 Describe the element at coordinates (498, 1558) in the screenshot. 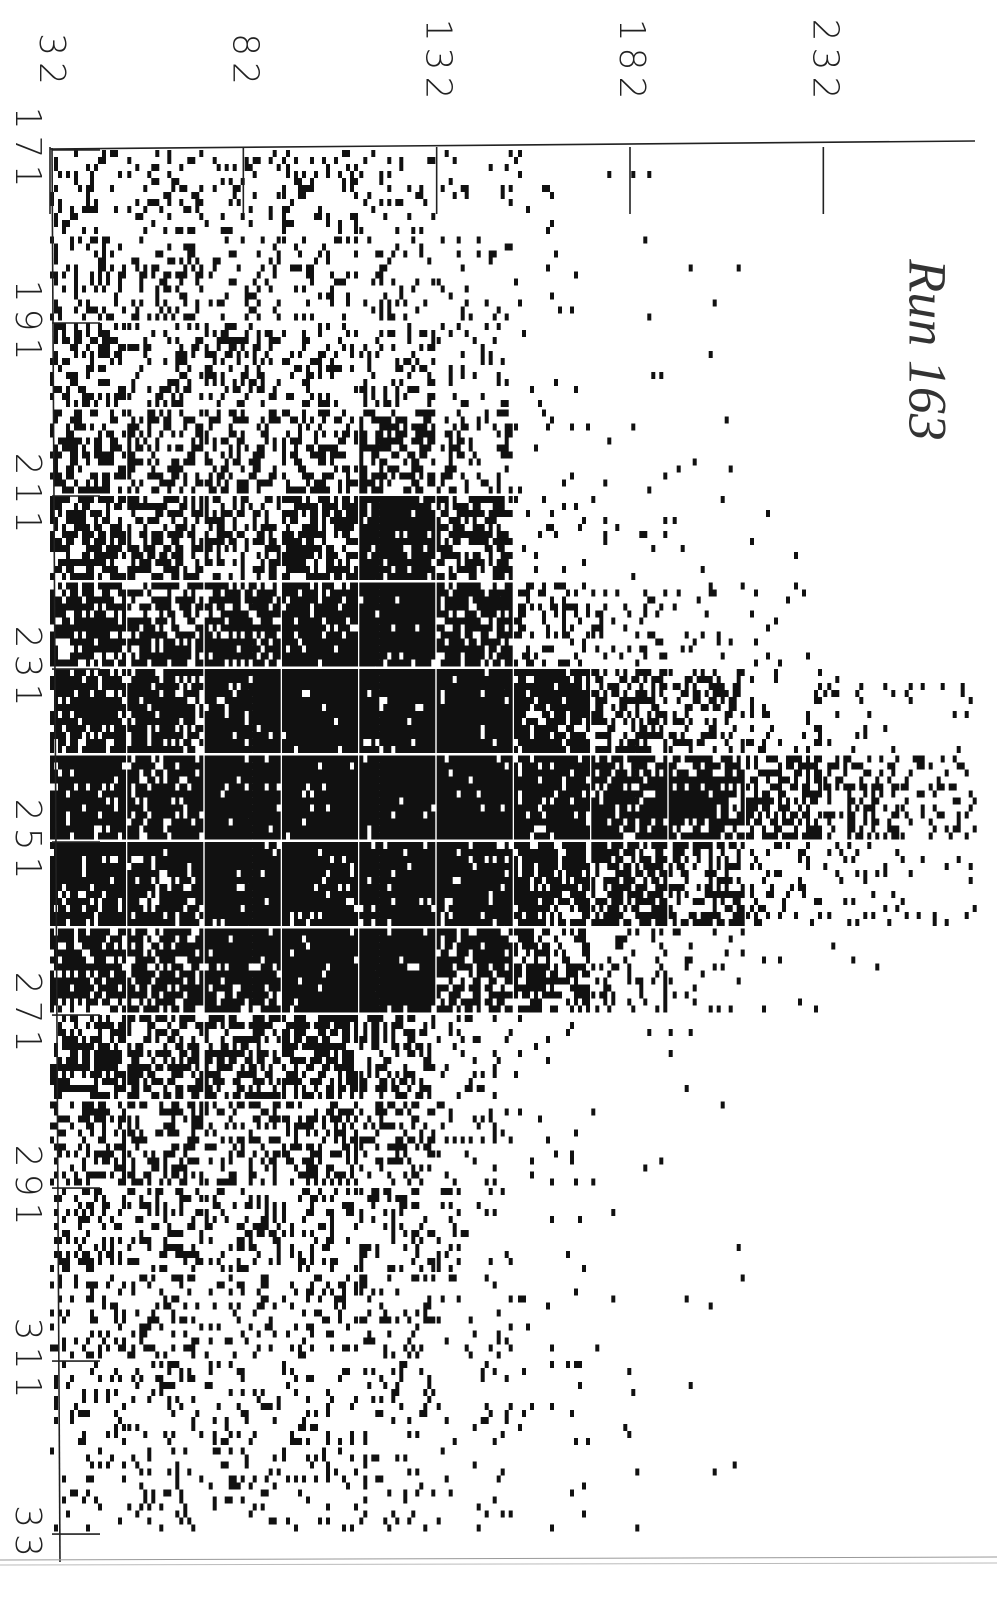

I see `page-edge` at that location.